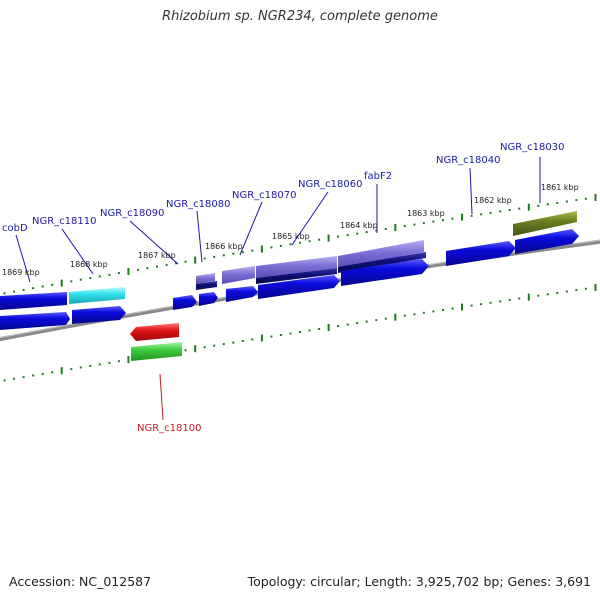  Describe the element at coordinates (77, 251) in the screenshot. I see `leader-NGR_c18110` at that location.